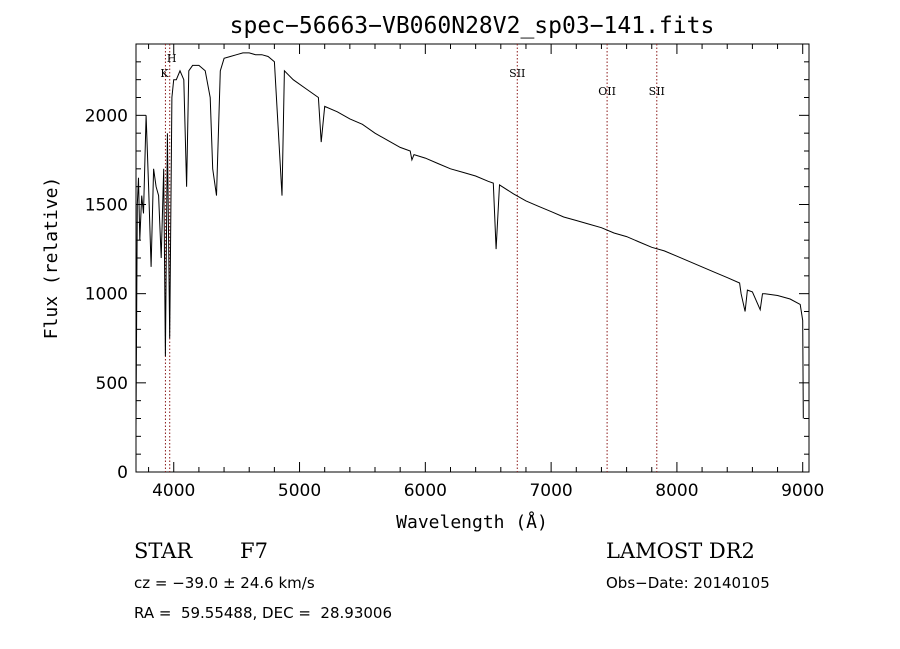 Image resolution: width=900 pixels, height=649 pixels. Describe the element at coordinates (173, 491) in the screenshot. I see `x-tick-label: 4000` at that location.